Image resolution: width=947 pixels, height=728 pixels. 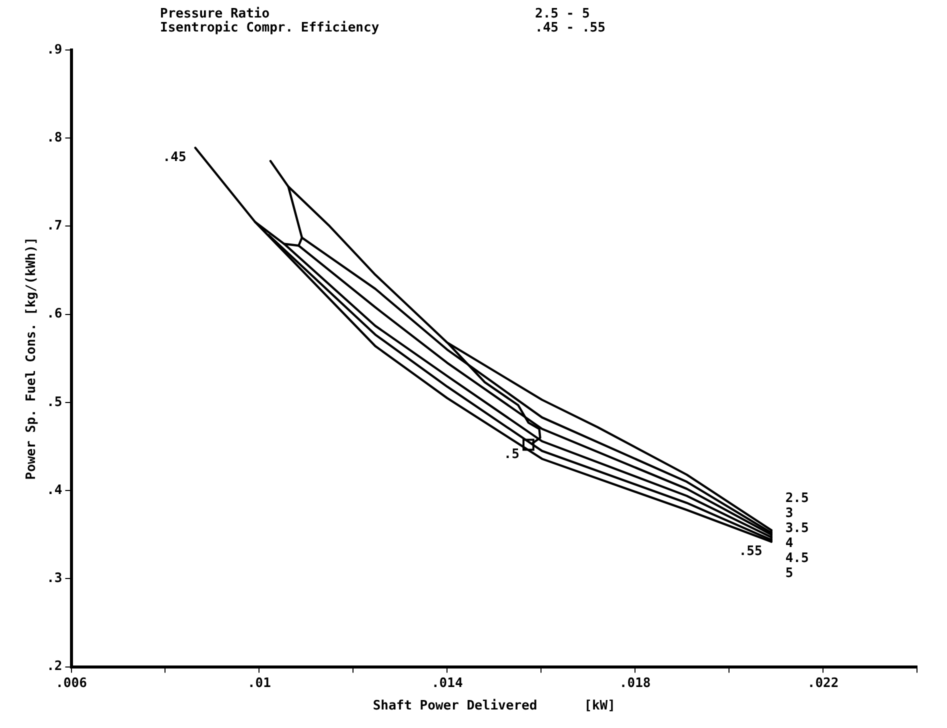 I want to click on series-label: 3, so click(x=789, y=513).